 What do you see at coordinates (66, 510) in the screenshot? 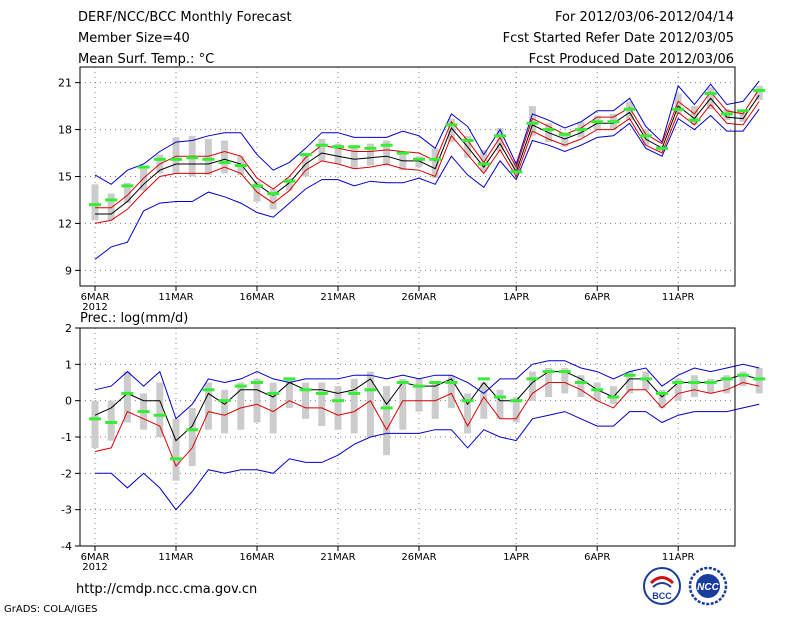
I see `y-tick-label: -3` at bounding box center [66, 510].